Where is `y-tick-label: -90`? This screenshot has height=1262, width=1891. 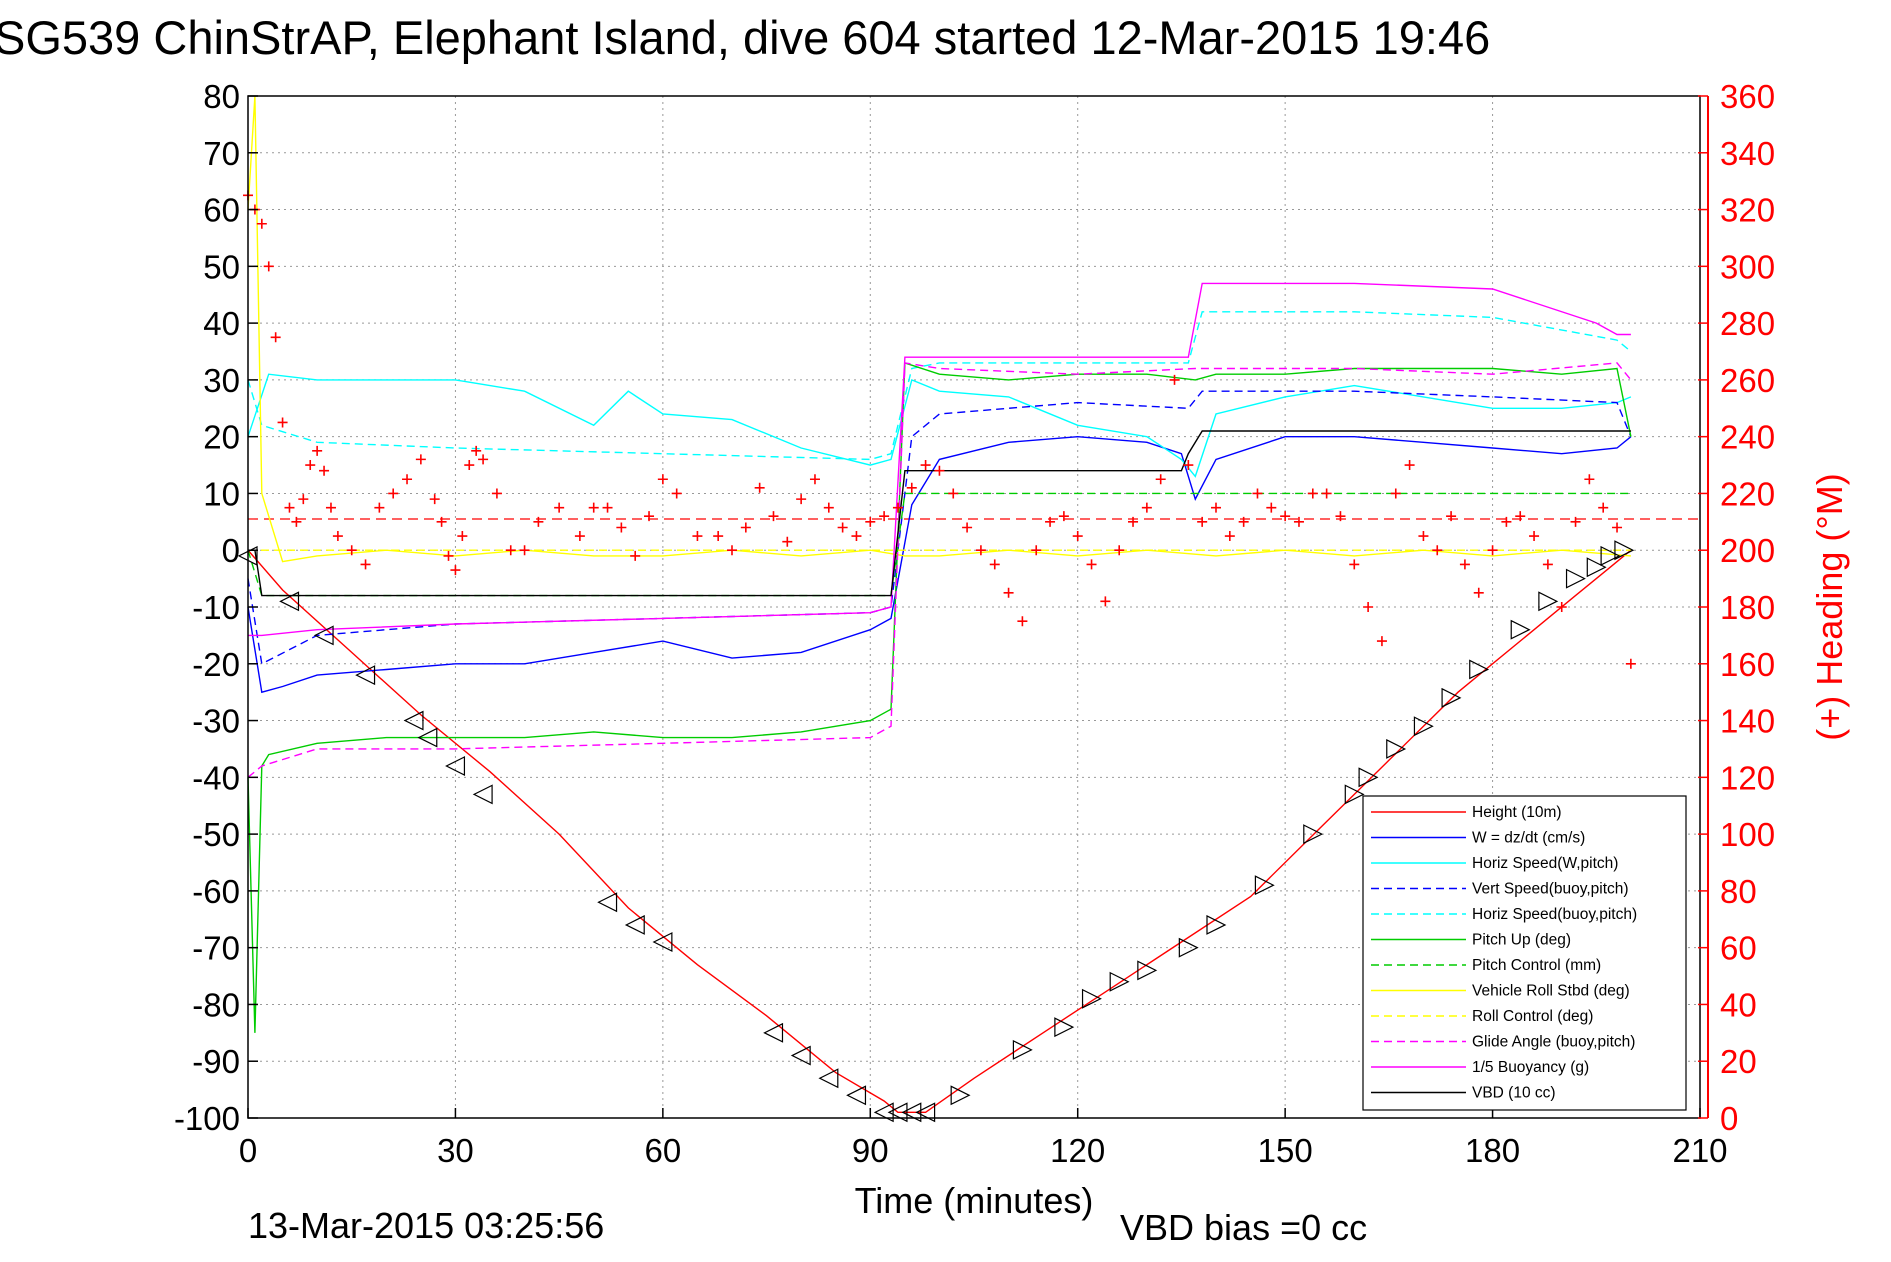
y-tick-label: -90 is located at coordinates (216, 1061).